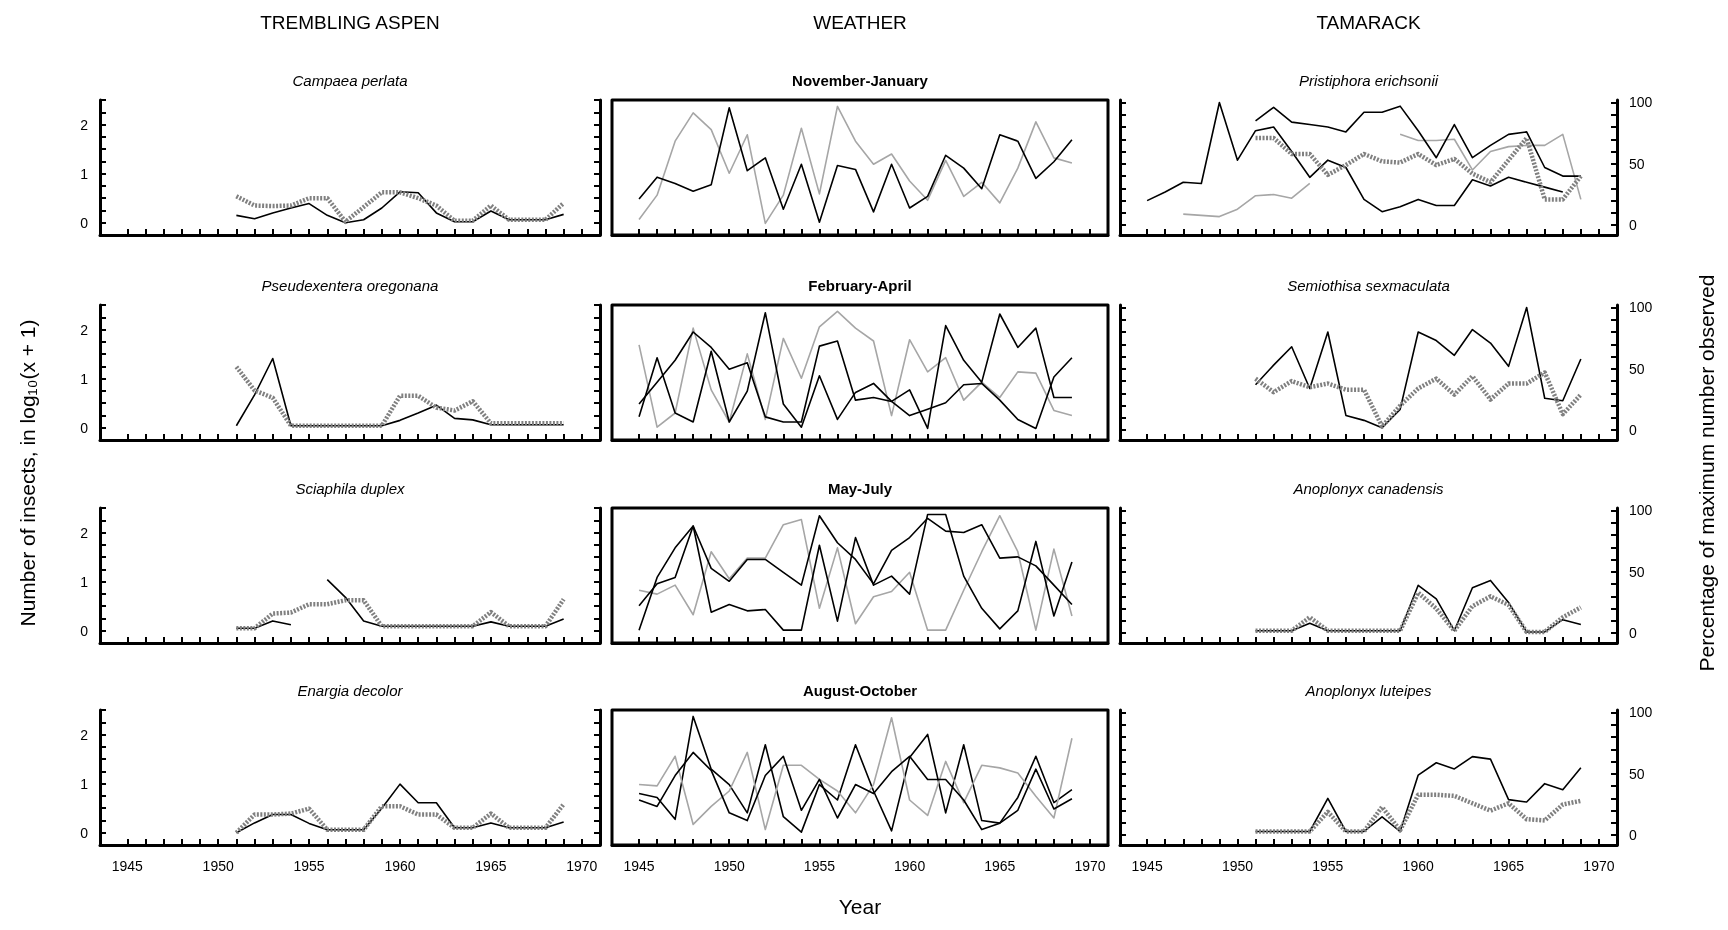 Image resolution: width=1728 pixels, height=930 pixels. I want to click on chart-title: November-January, so click(860, 80).